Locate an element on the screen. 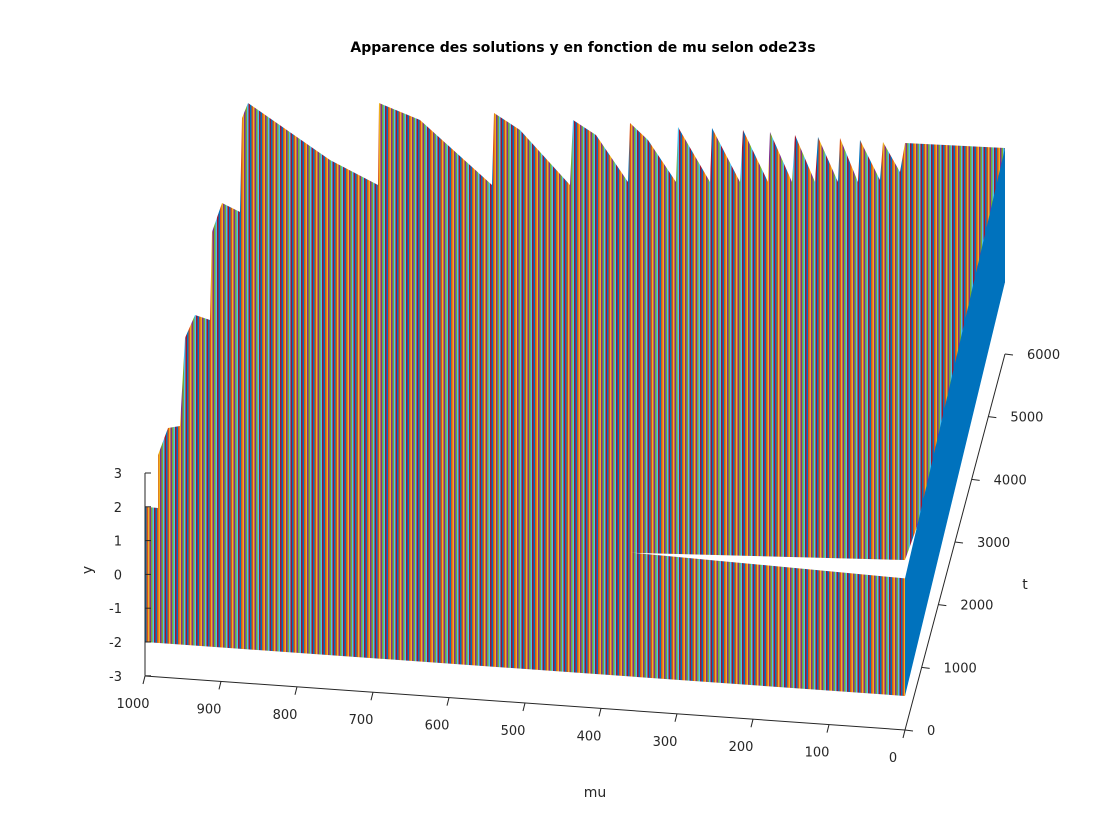  y-axis-label: t is located at coordinates (1025, 585).